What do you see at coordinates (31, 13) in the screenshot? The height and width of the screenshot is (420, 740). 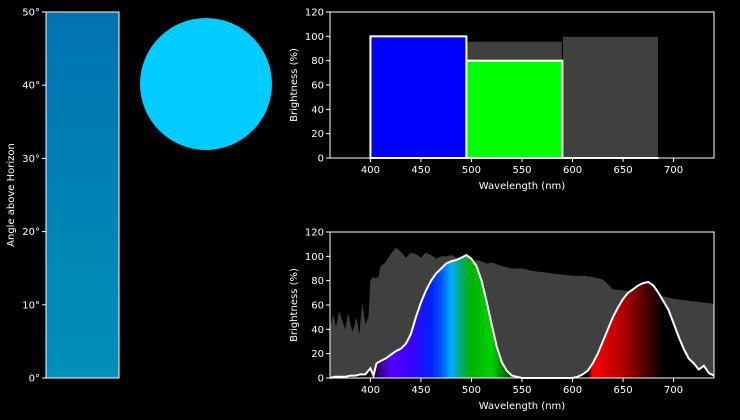 I see `angle-ytick-label: 50°` at bounding box center [31, 13].